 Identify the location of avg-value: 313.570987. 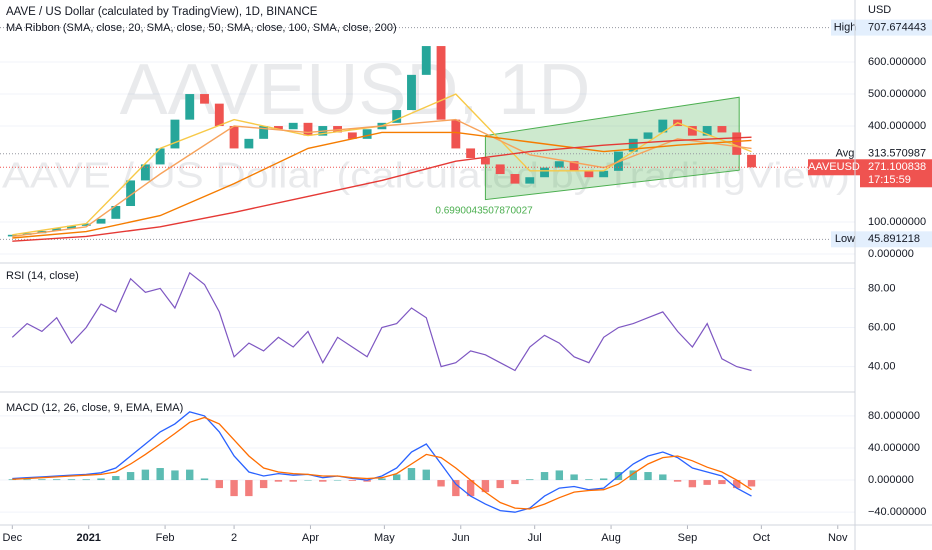
(897, 154).